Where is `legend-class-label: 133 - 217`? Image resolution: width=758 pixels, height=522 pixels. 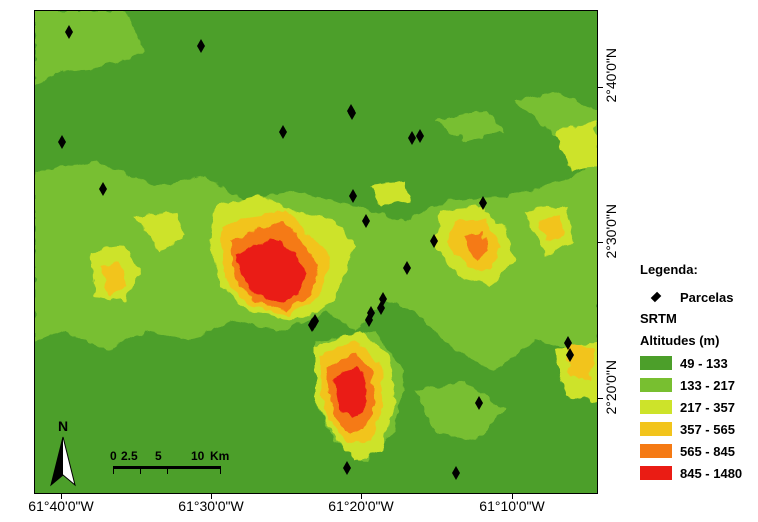
legend-class-label: 133 - 217 is located at coordinates (707, 385).